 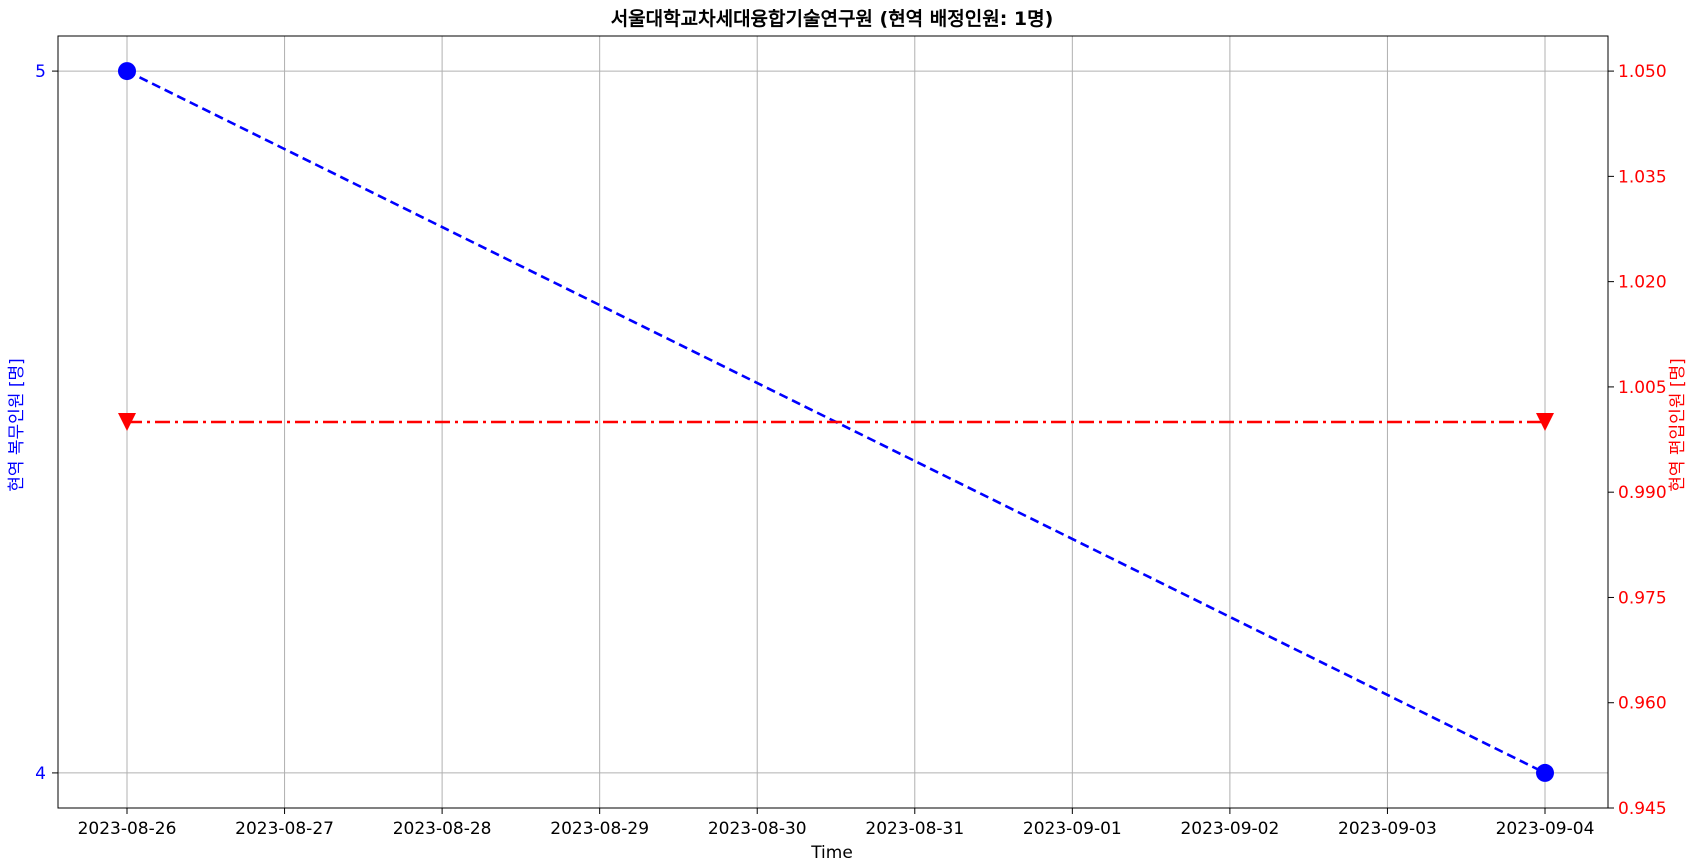 What do you see at coordinates (442, 829) in the screenshot?
I see `x-tick-label: 2023-08-28` at bounding box center [442, 829].